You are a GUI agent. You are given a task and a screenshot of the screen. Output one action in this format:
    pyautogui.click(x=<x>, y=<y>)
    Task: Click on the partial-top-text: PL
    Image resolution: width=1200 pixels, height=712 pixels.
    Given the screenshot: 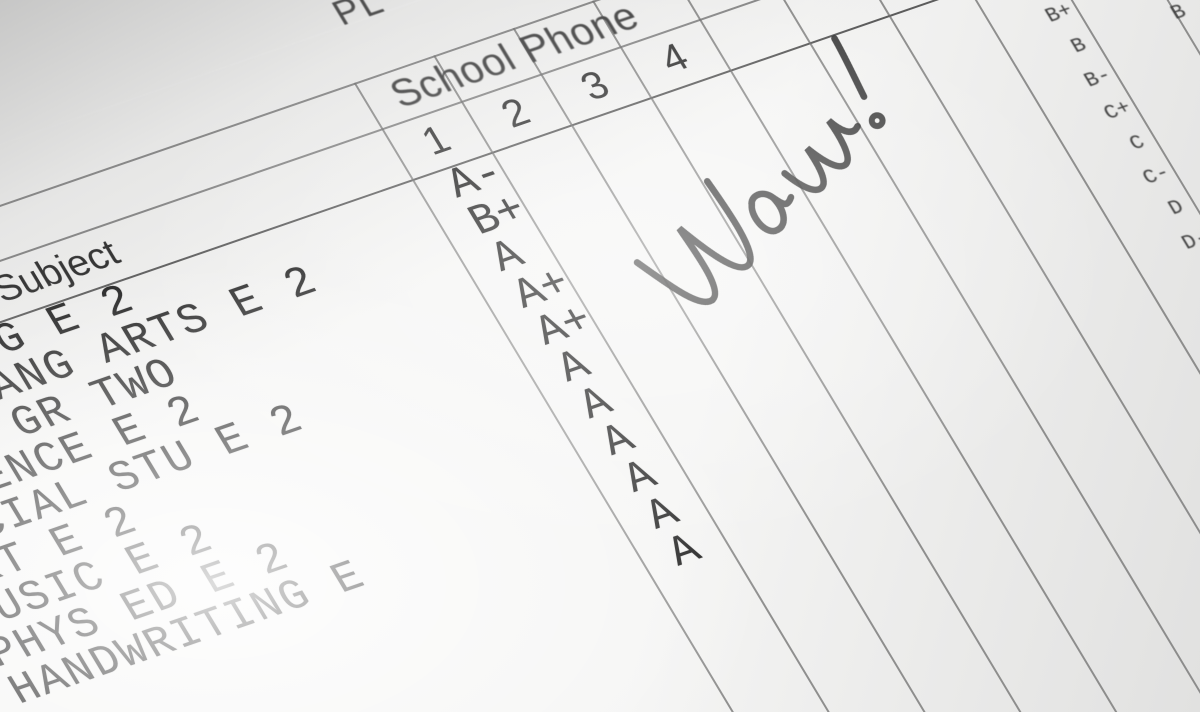 What is the action you would take?
    pyautogui.click(x=358, y=16)
    